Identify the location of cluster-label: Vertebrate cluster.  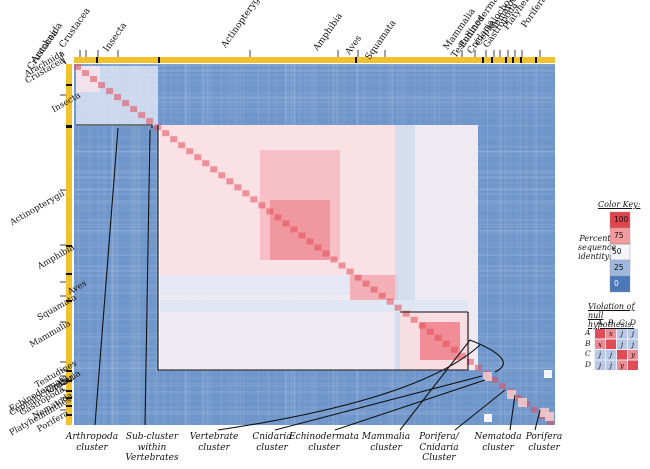
(214, 442).